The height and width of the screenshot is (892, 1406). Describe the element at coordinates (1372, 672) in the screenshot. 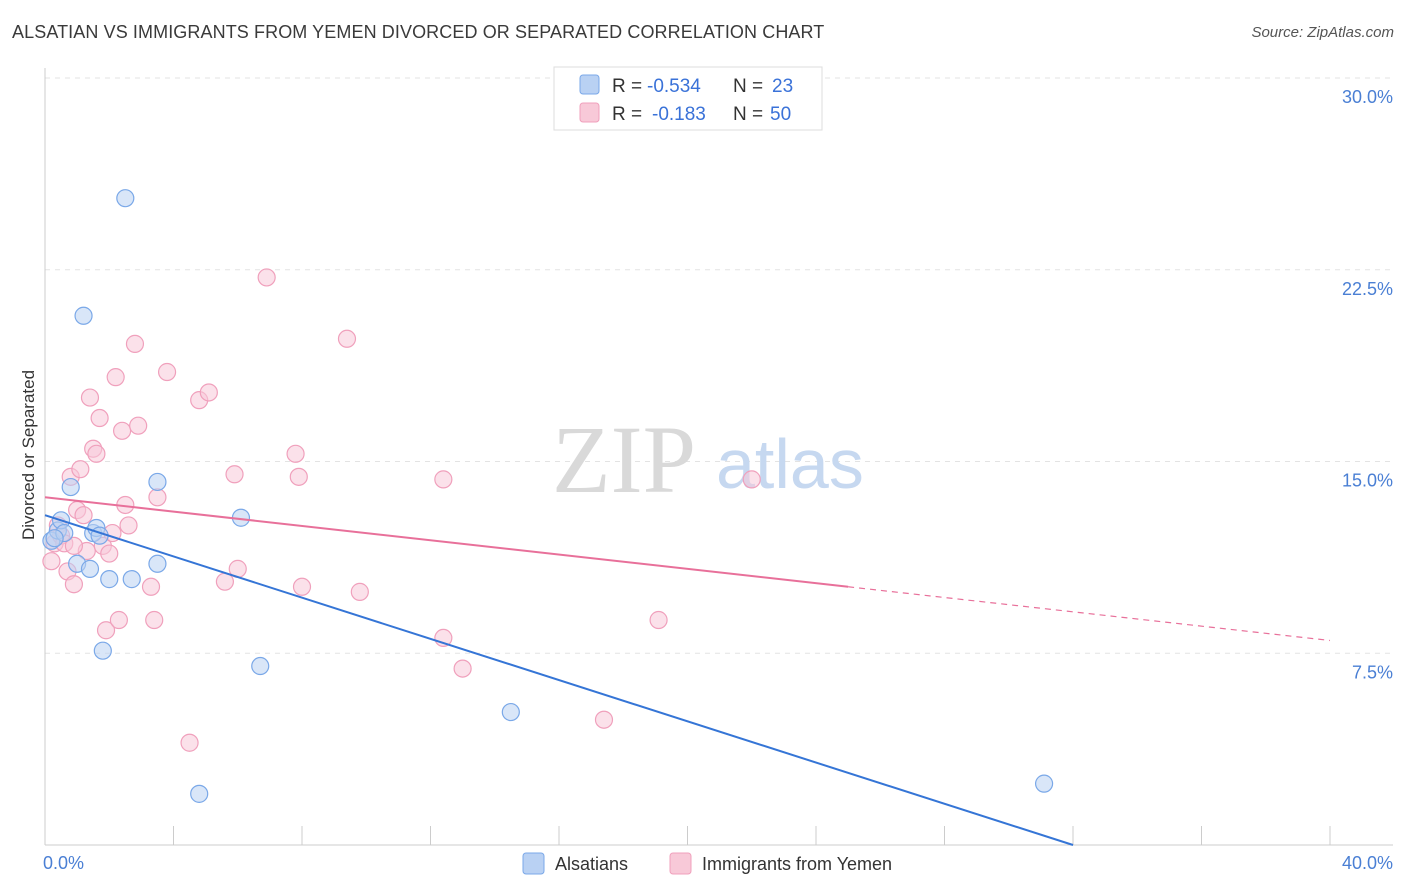

I see `y-tick-label: 7.5%` at that location.